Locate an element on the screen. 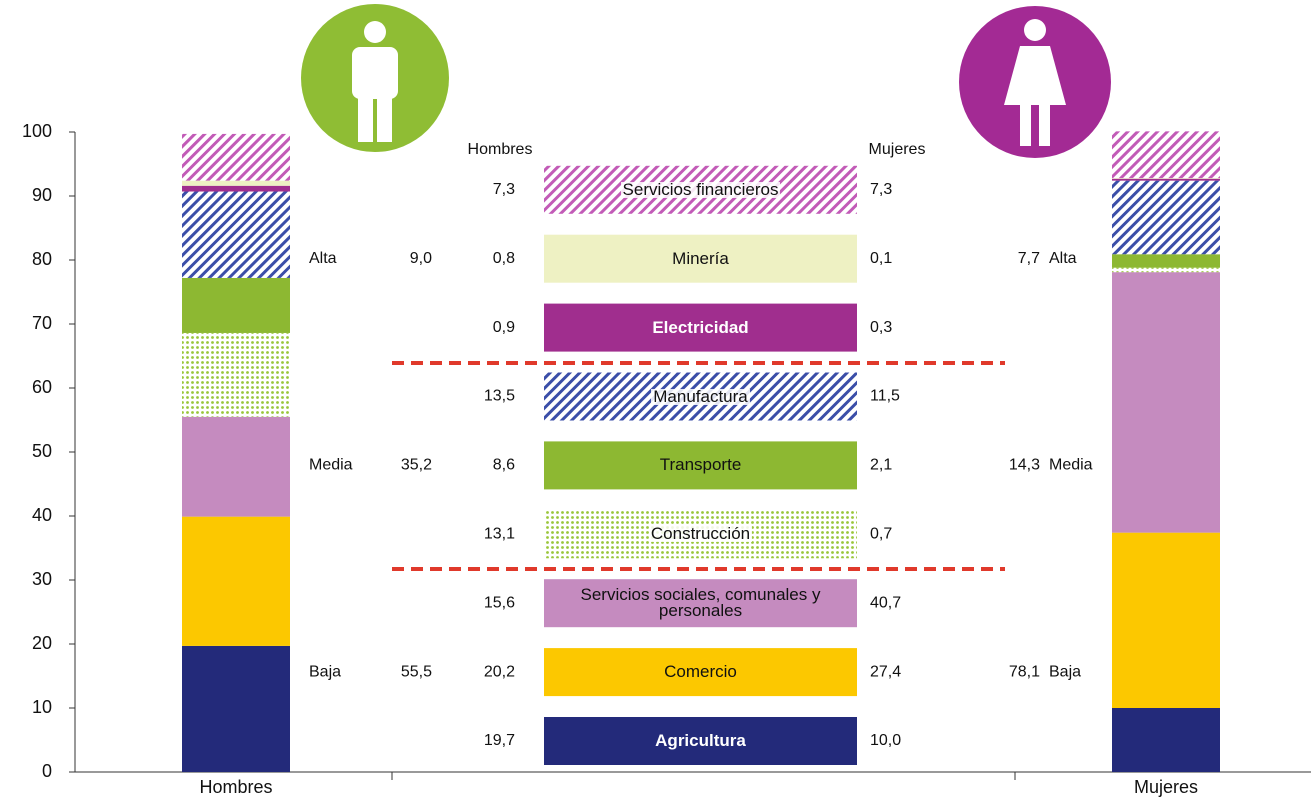 This screenshot has height=800, width=1311. legend-label-box: Agricultura is located at coordinates (700, 740).